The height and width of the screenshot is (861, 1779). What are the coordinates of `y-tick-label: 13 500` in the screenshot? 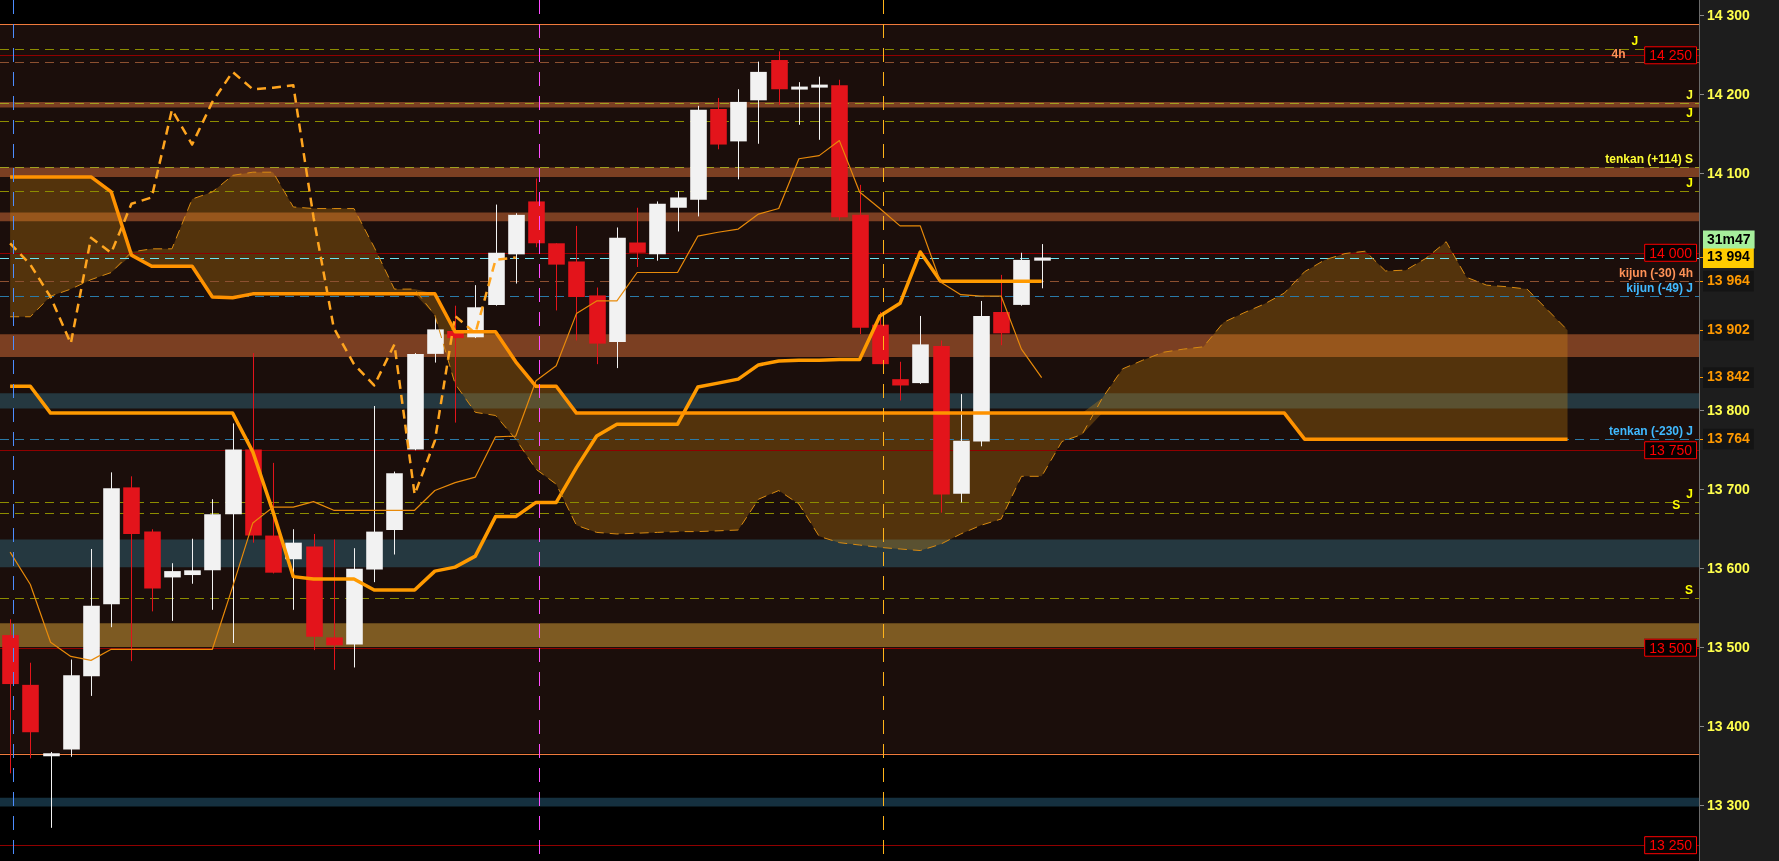 It's located at (1729, 646).